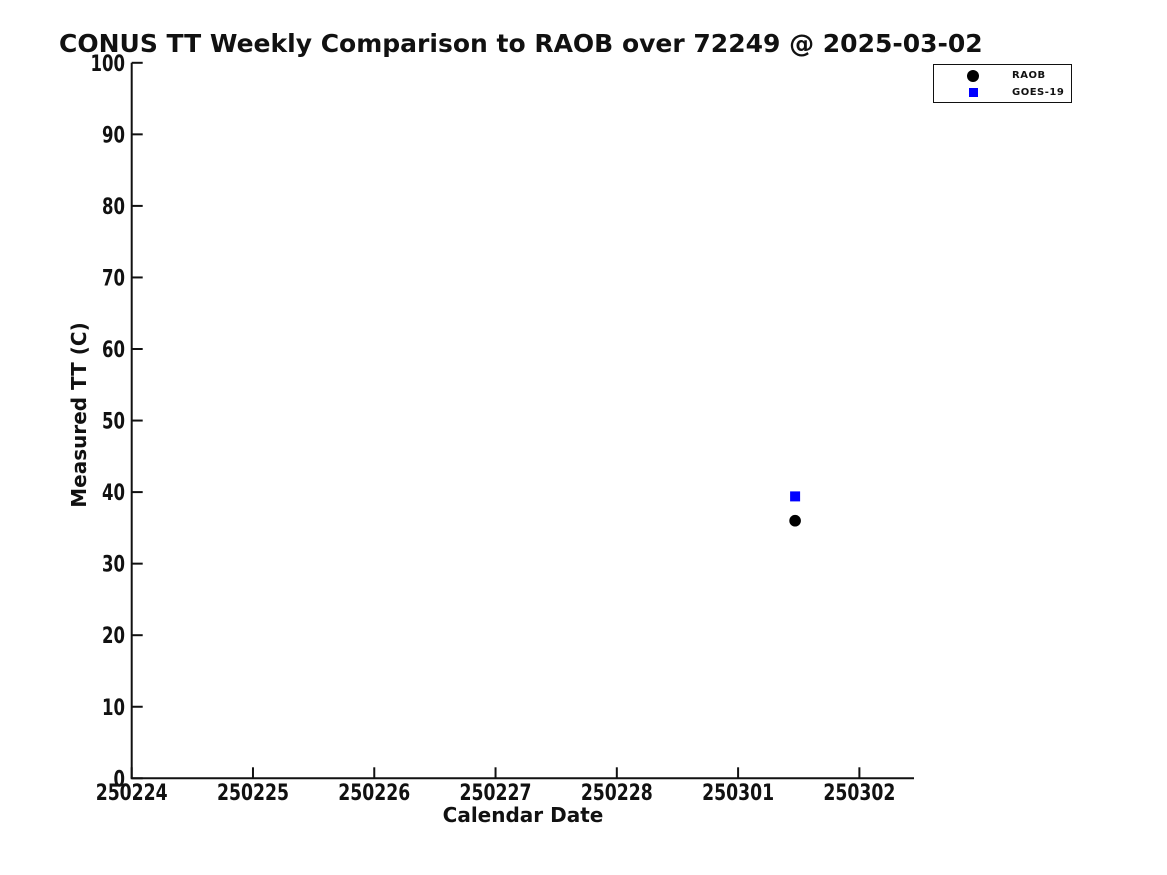 The image size is (1167, 875). I want to click on y-tick-label: 90, so click(113, 135).